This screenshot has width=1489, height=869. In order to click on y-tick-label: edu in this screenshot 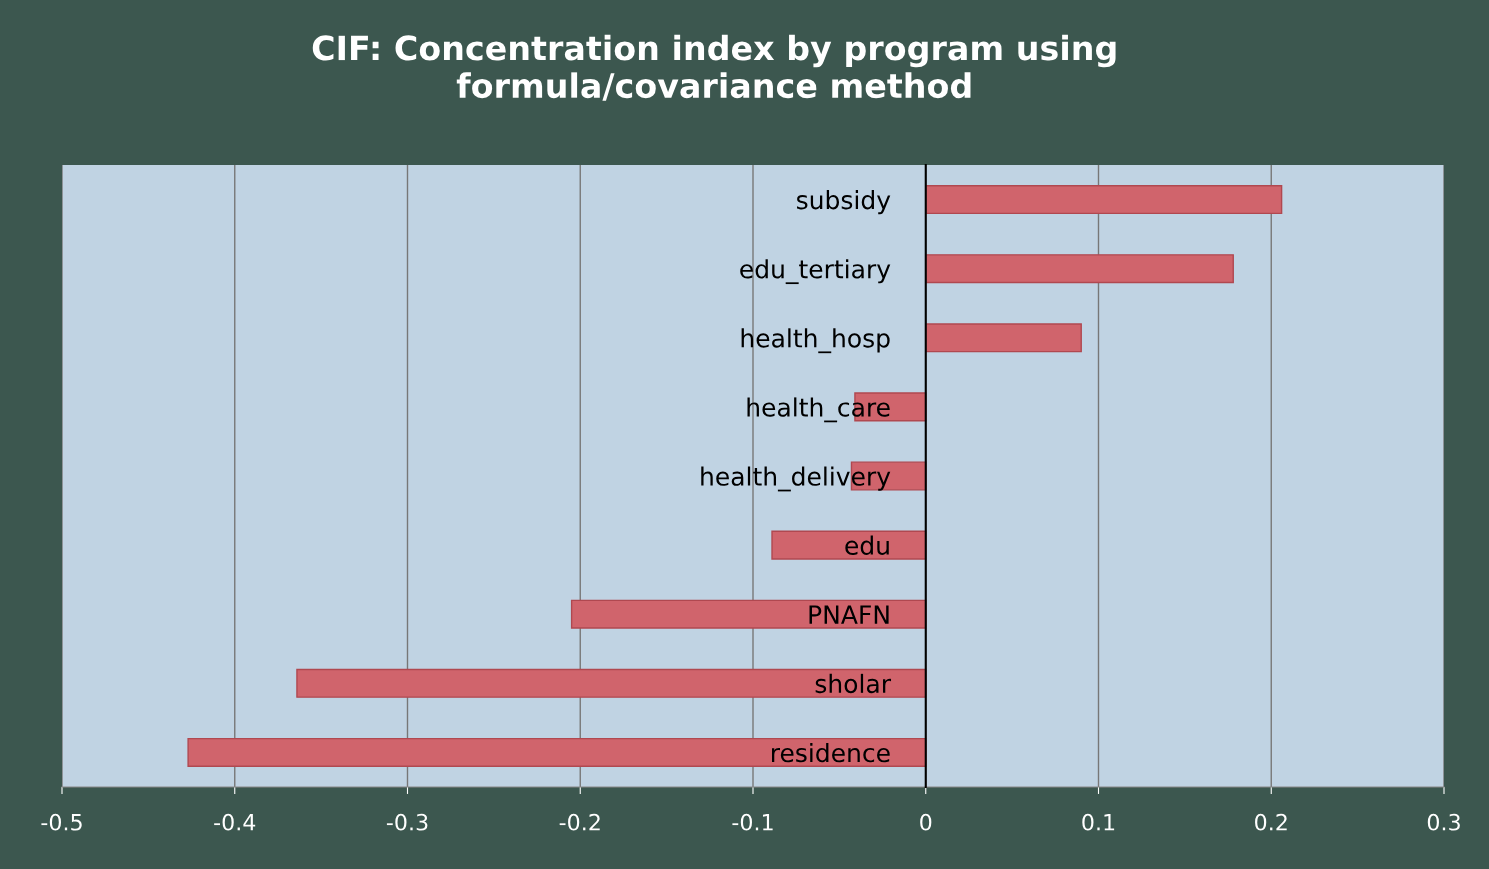, I will do `click(867, 545)`.